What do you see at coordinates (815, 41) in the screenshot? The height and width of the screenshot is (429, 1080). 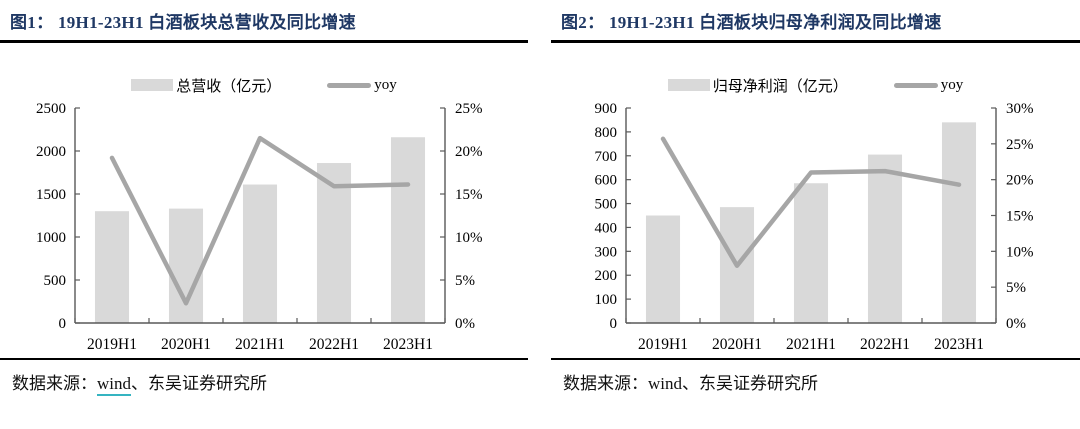 I see `figure2-title-divider` at bounding box center [815, 41].